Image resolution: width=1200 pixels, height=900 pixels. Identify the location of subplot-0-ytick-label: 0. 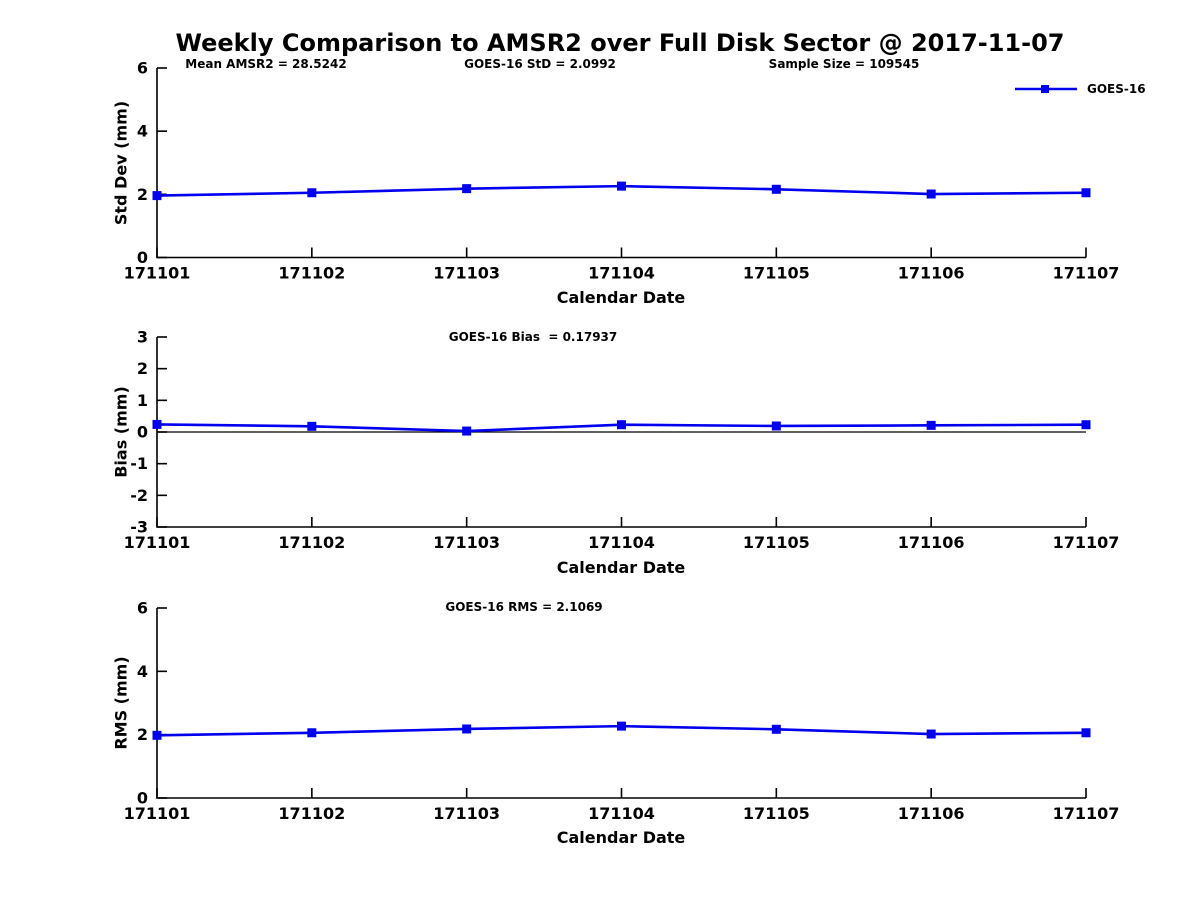
(142, 257).